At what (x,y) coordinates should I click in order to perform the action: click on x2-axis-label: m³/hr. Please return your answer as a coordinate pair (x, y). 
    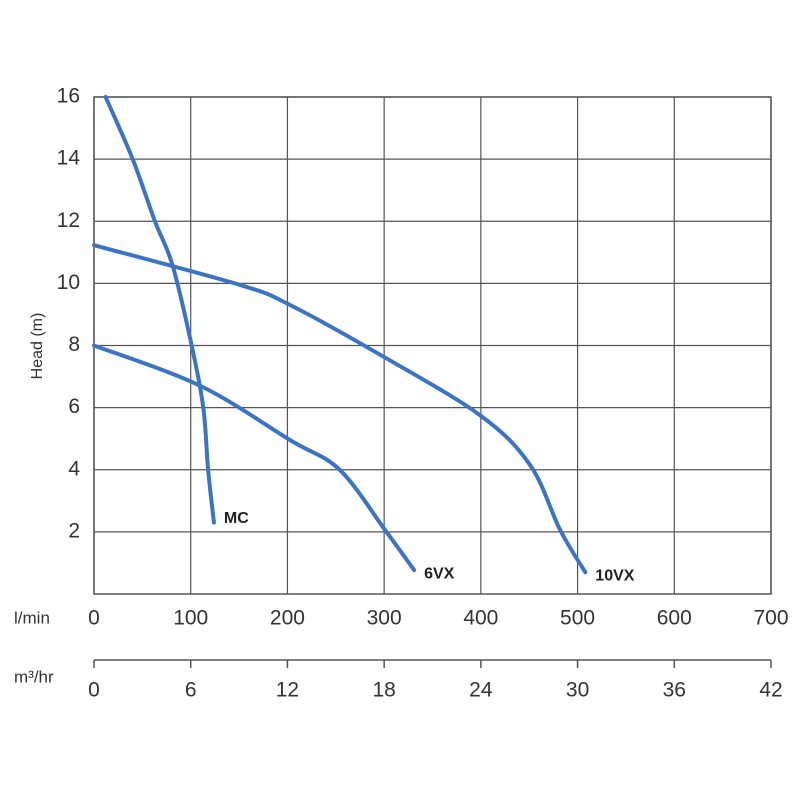
    Looking at the image, I should click on (34, 676).